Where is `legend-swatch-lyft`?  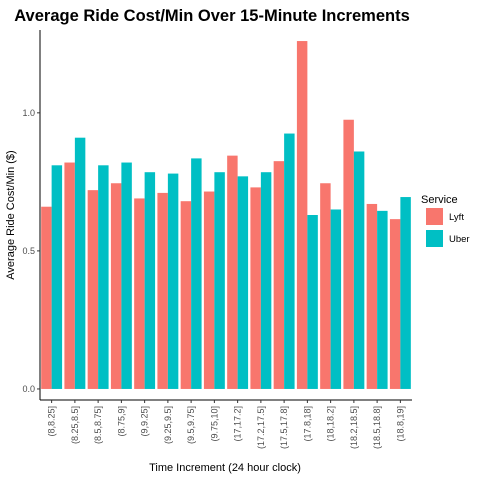
legend-swatch-lyft is located at coordinates (434, 216).